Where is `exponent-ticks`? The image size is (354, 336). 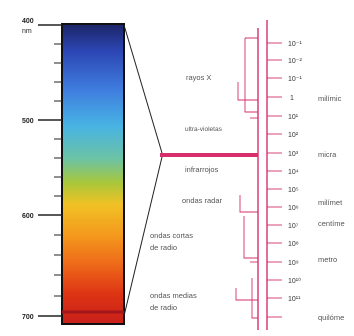
exponent-ticks is located at coordinates (274, 180).